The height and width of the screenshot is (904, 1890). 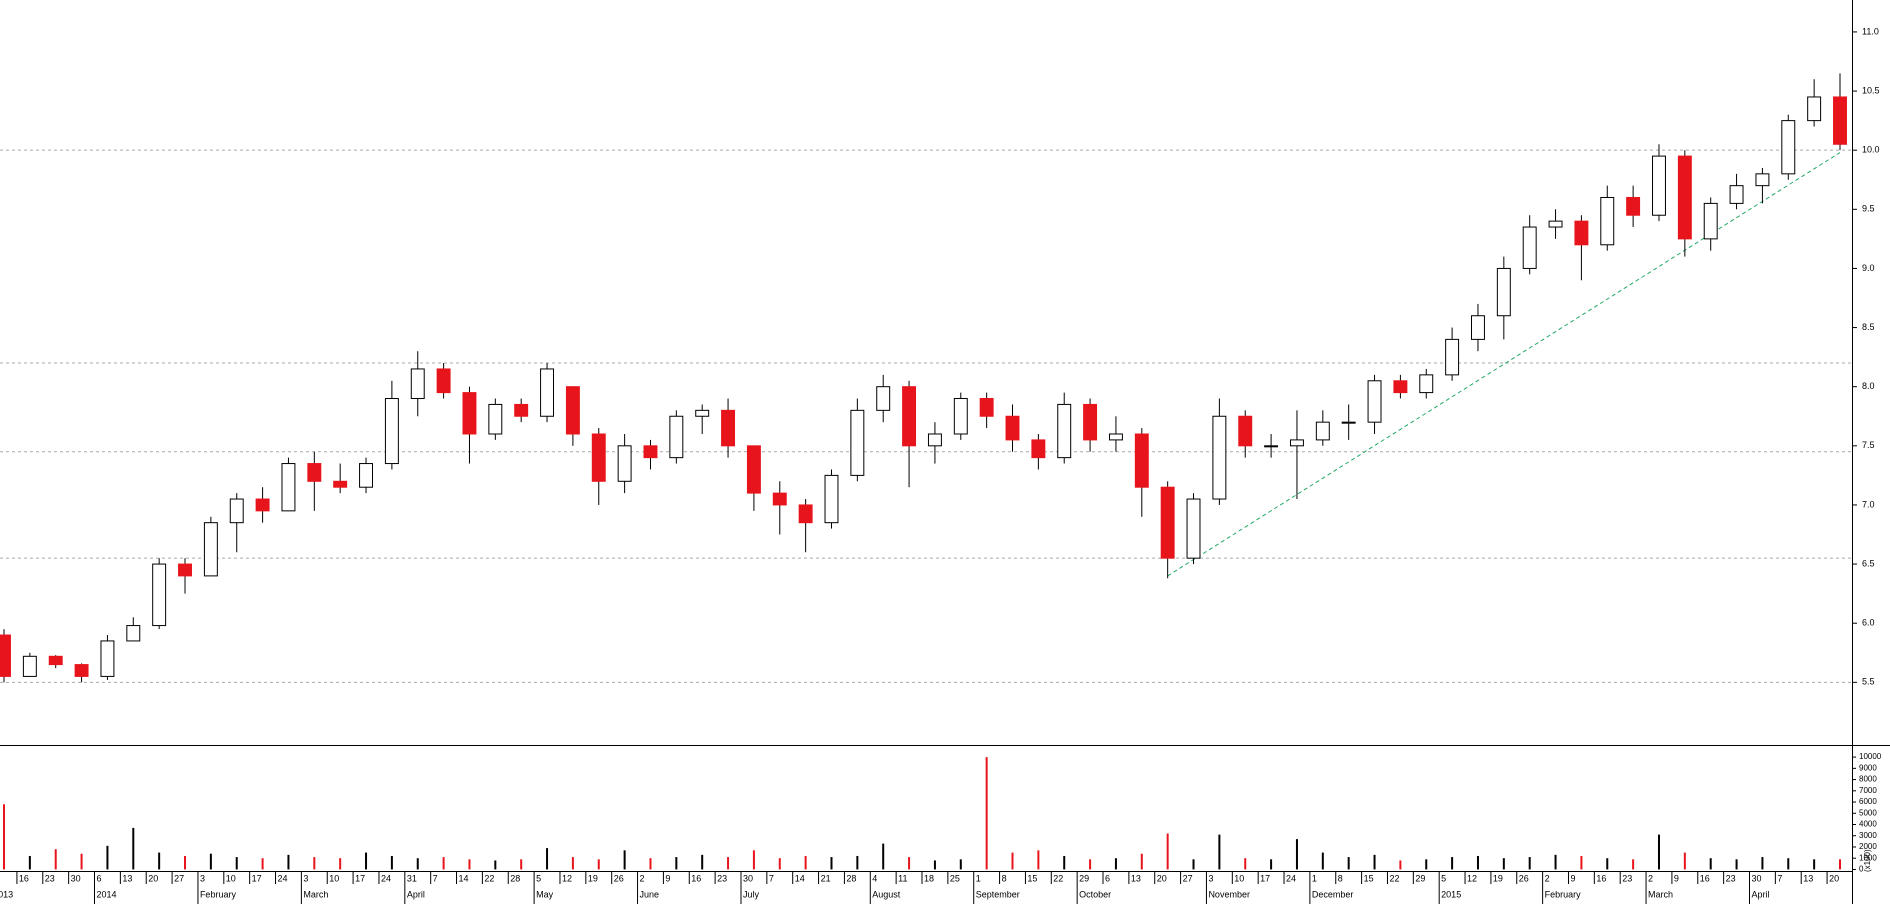 What do you see at coordinates (1871, 150) in the screenshot?
I see `y-tick-label: 10.0` at bounding box center [1871, 150].